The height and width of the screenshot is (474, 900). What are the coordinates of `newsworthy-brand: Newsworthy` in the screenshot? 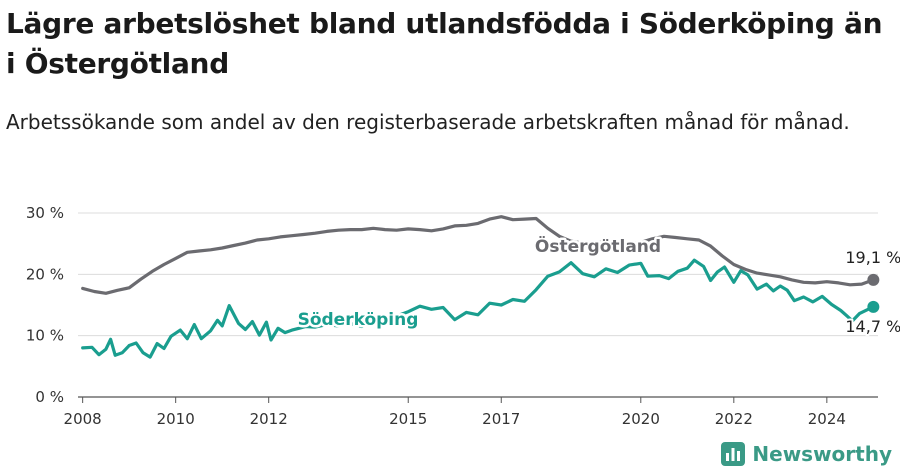 It's located at (806, 454).